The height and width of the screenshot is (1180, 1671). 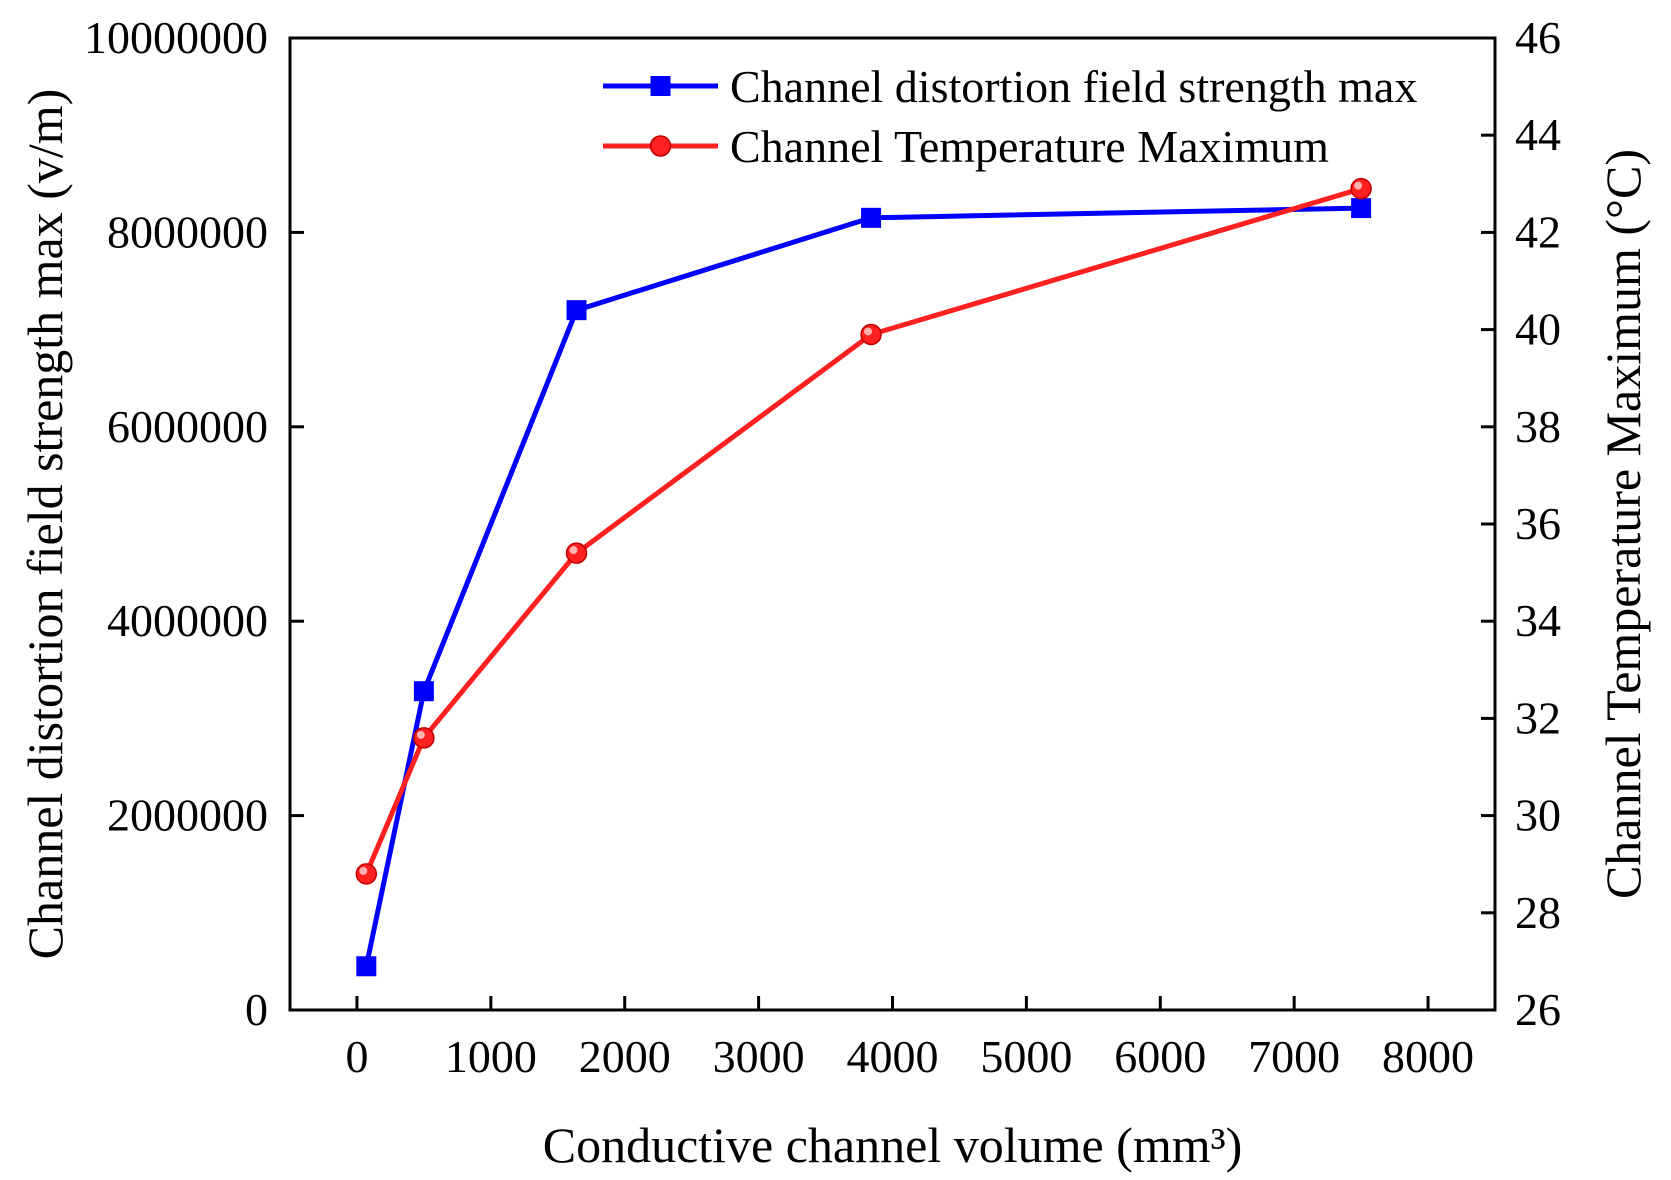 I want to click on y-right-tick-label: 44, so click(x=1538, y=134).